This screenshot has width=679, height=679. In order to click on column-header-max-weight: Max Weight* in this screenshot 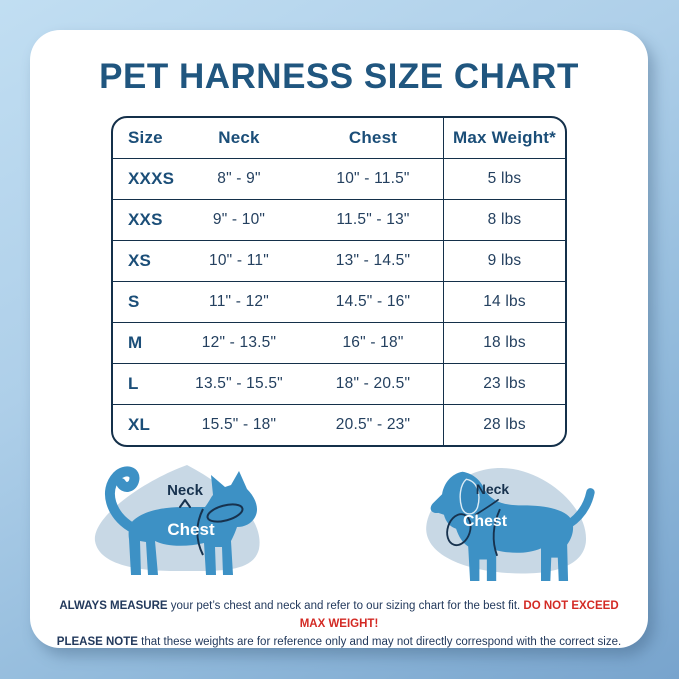, I will do `click(504, 138)`.